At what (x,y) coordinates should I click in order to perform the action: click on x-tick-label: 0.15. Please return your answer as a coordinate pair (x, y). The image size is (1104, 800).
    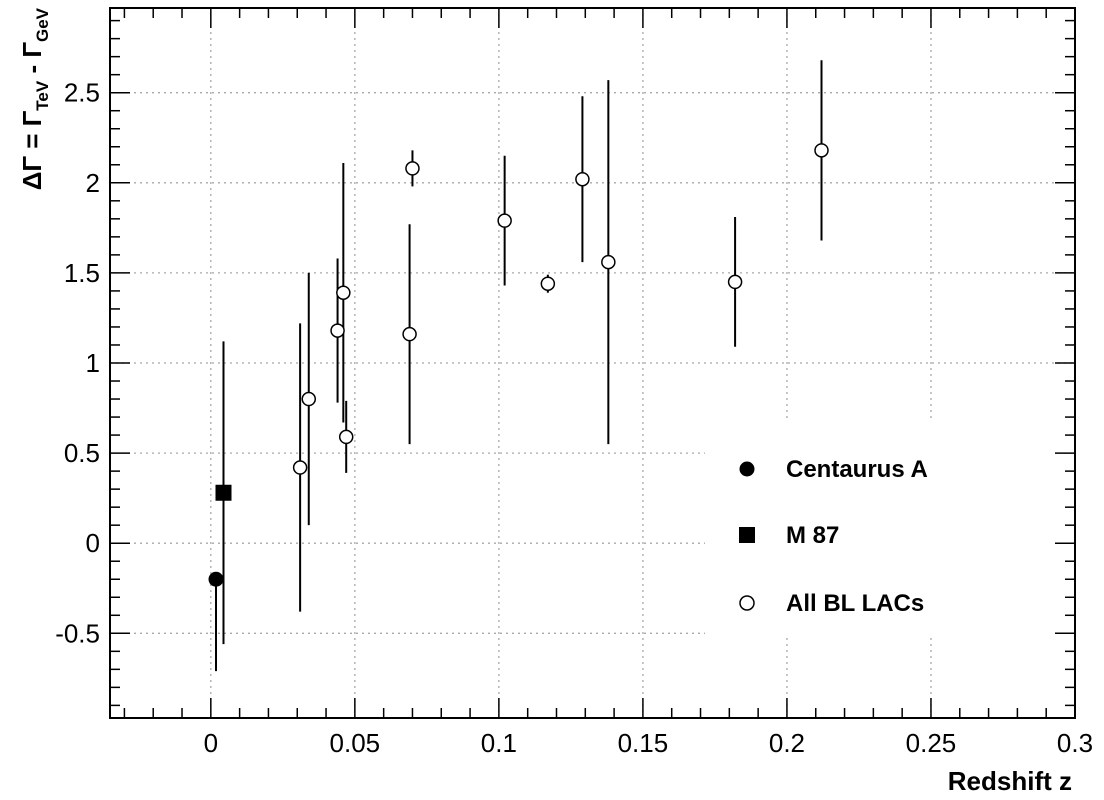
    Looking at the image, I should click on (643, 743).